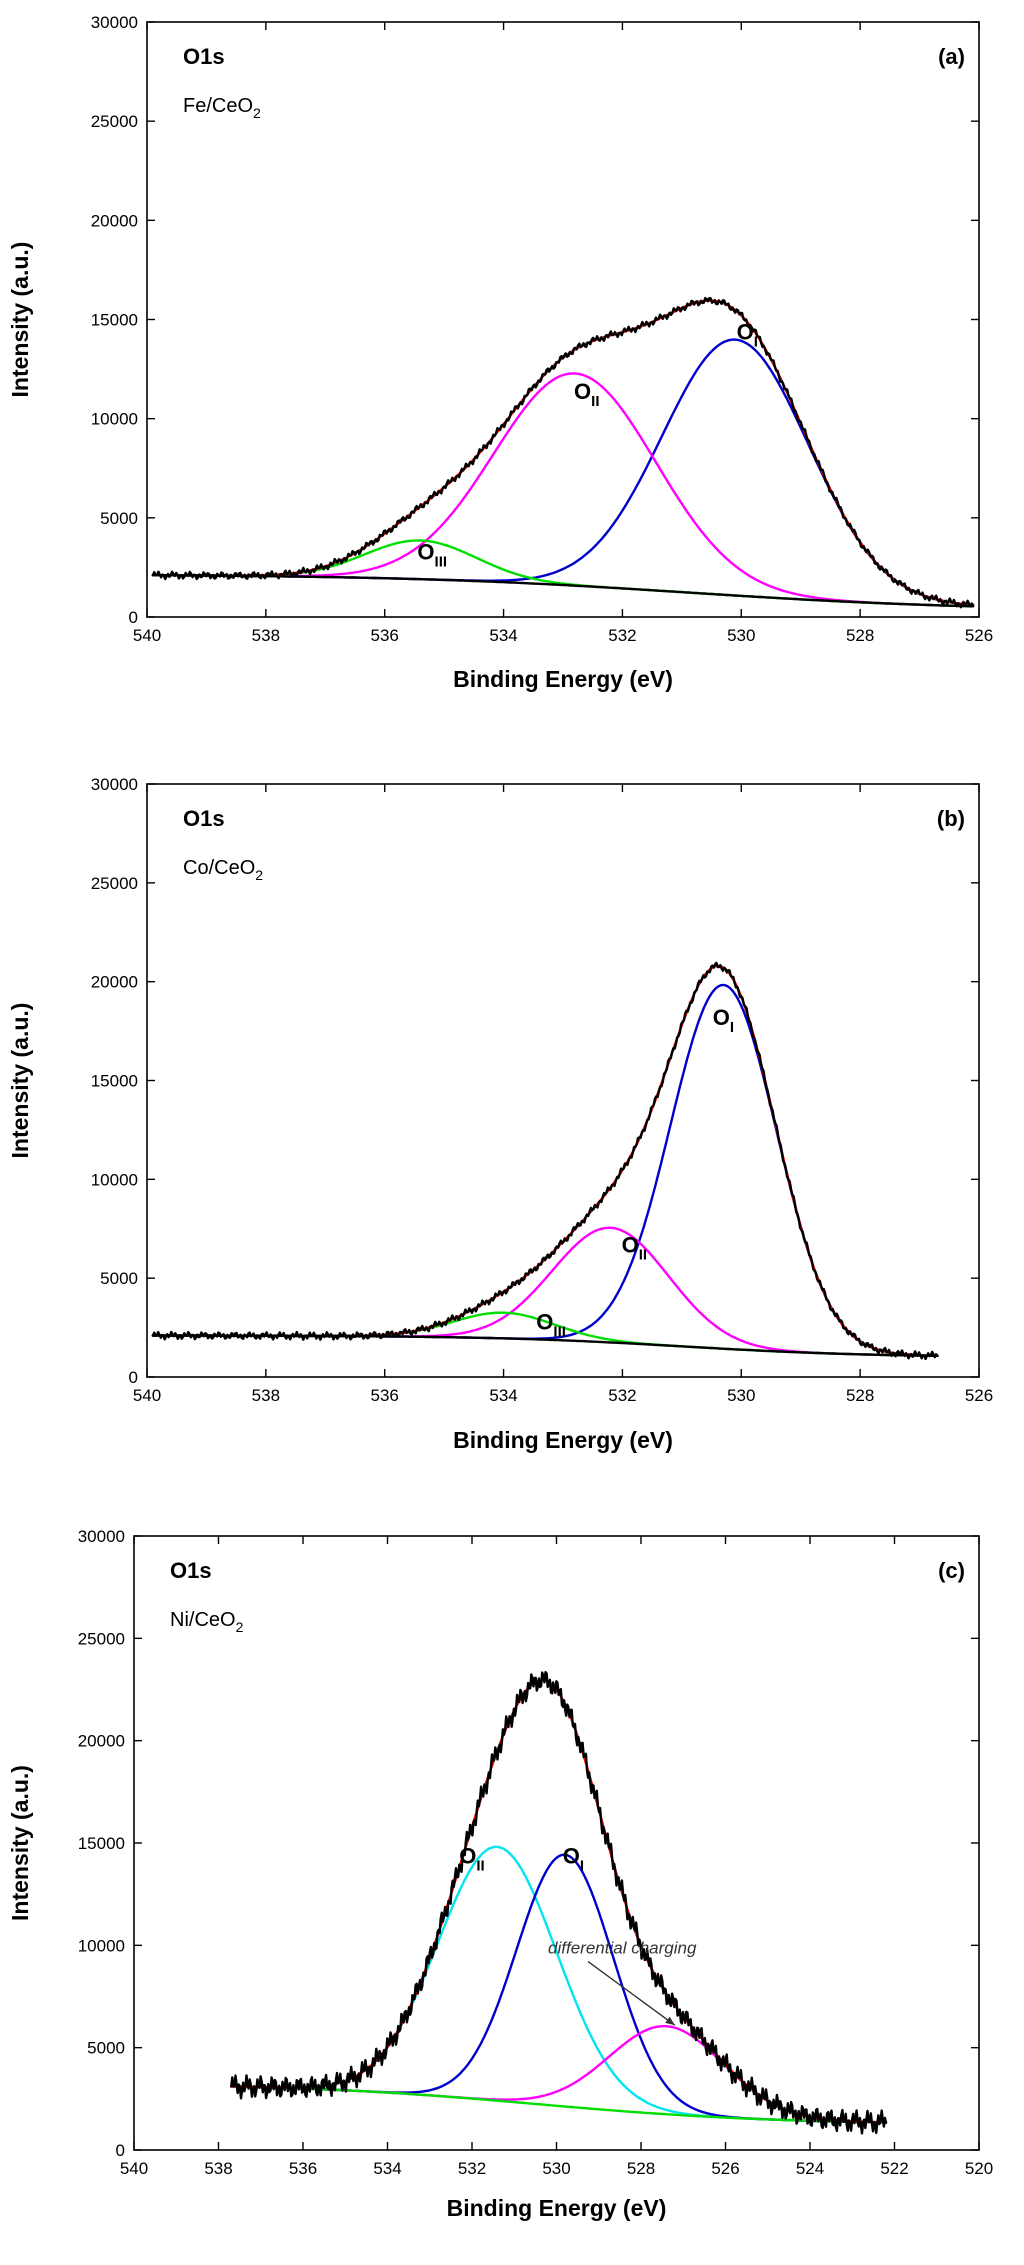  I want to click on peak-label: OI, so click(747, 334).